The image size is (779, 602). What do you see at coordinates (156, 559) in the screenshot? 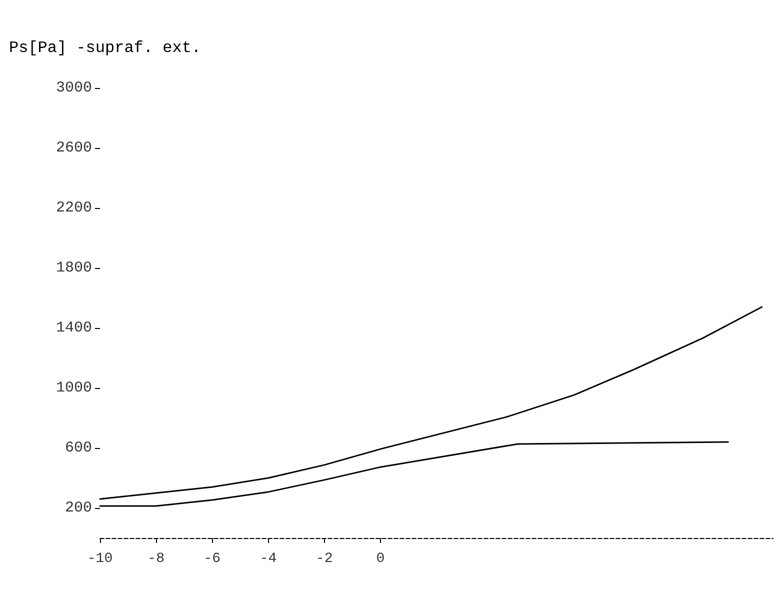
I see `x-tick-label: -8` at bounding box center [156, 559].